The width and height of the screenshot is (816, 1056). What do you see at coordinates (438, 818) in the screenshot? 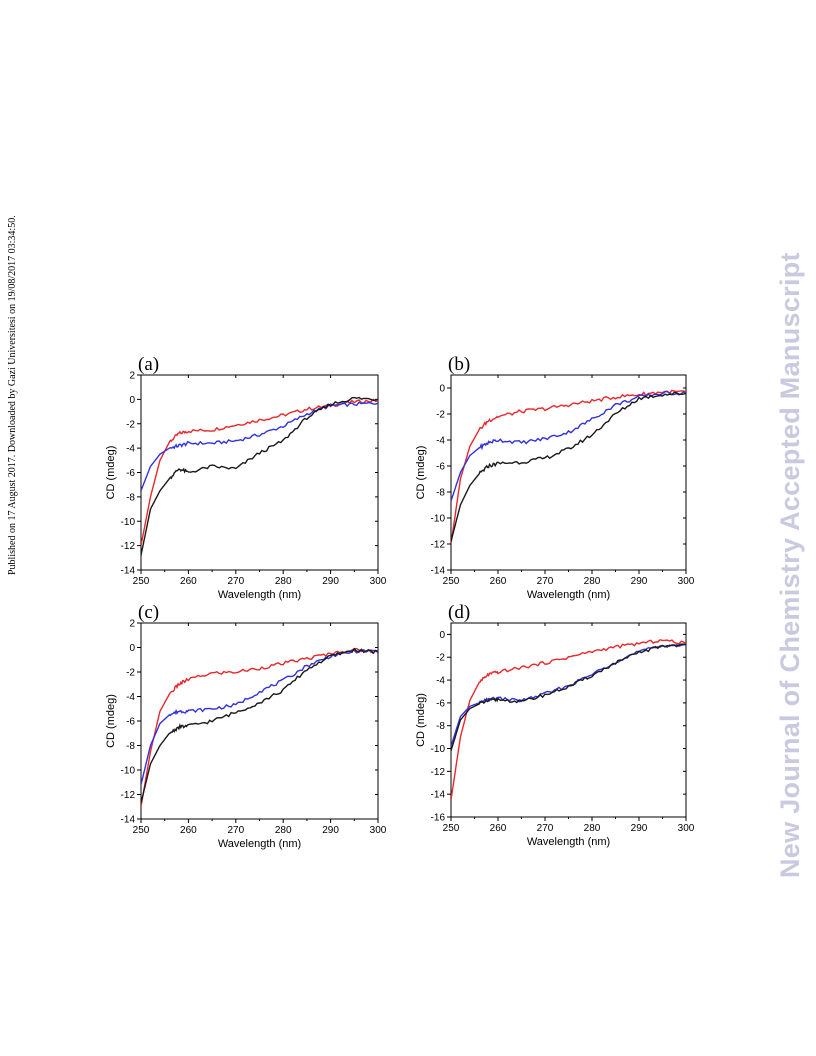
I see `y-tick-label-d-8: -16` at bounding box center [438, 818].